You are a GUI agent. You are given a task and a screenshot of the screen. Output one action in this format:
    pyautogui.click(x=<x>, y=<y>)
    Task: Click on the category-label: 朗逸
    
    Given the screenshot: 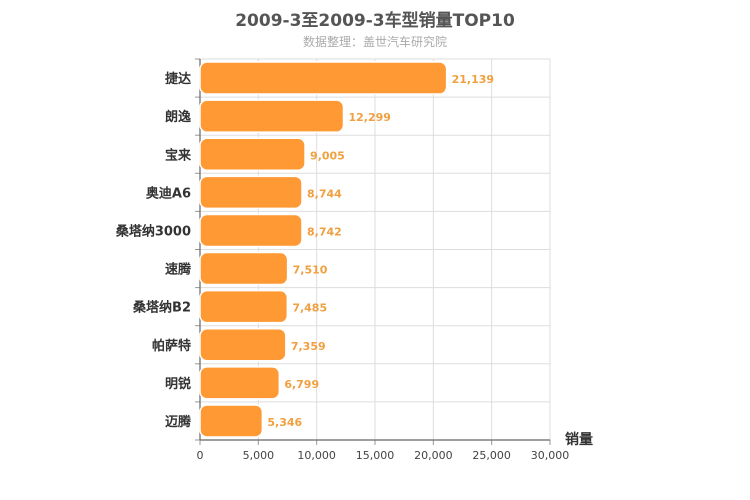 What is the action you would take?
    pyautogui.click(x=178, y=117)
    